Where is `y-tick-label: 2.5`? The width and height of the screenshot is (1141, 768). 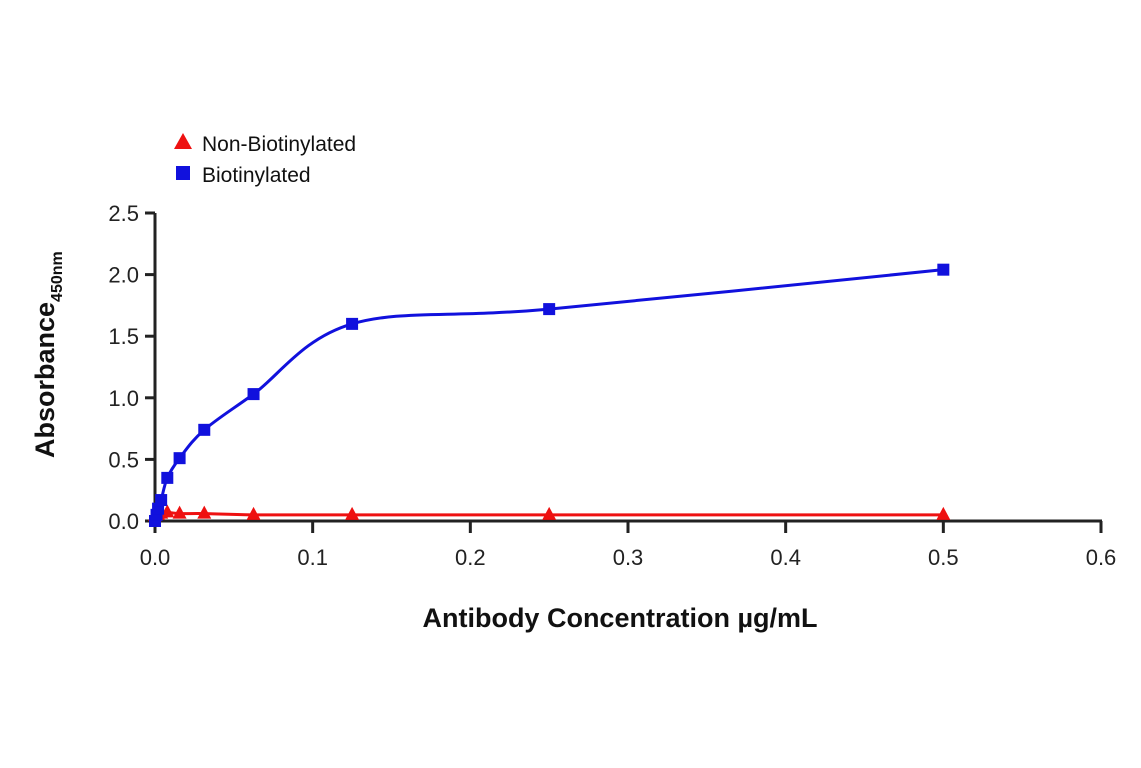 y-tick-label: 2.5 is located at coordinates (123, 213).